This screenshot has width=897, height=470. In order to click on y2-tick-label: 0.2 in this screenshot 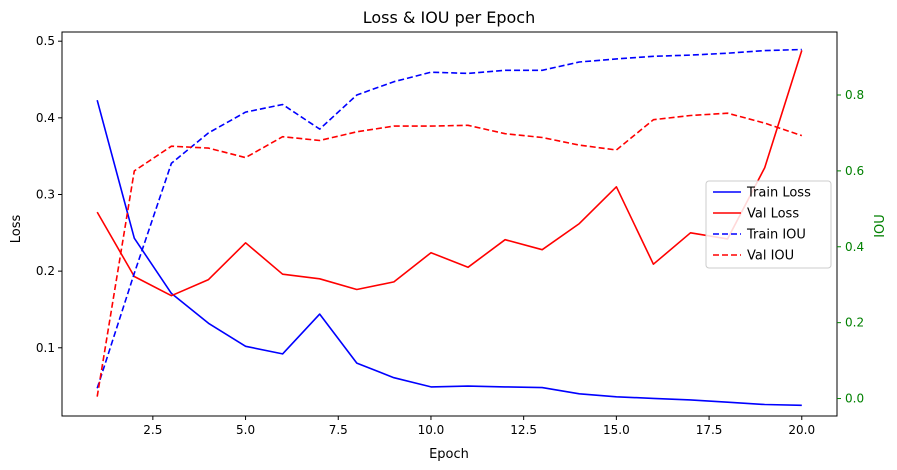, I will do `click(854, 323)`.